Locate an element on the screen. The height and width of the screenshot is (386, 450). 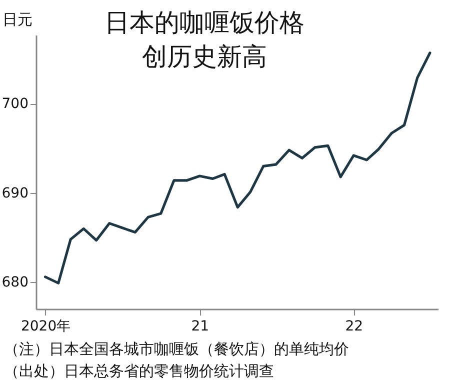
text: （注）日本全国各城市咖喱饭（餐饮店）的单纯均价 is located at coordinates (176, 349).